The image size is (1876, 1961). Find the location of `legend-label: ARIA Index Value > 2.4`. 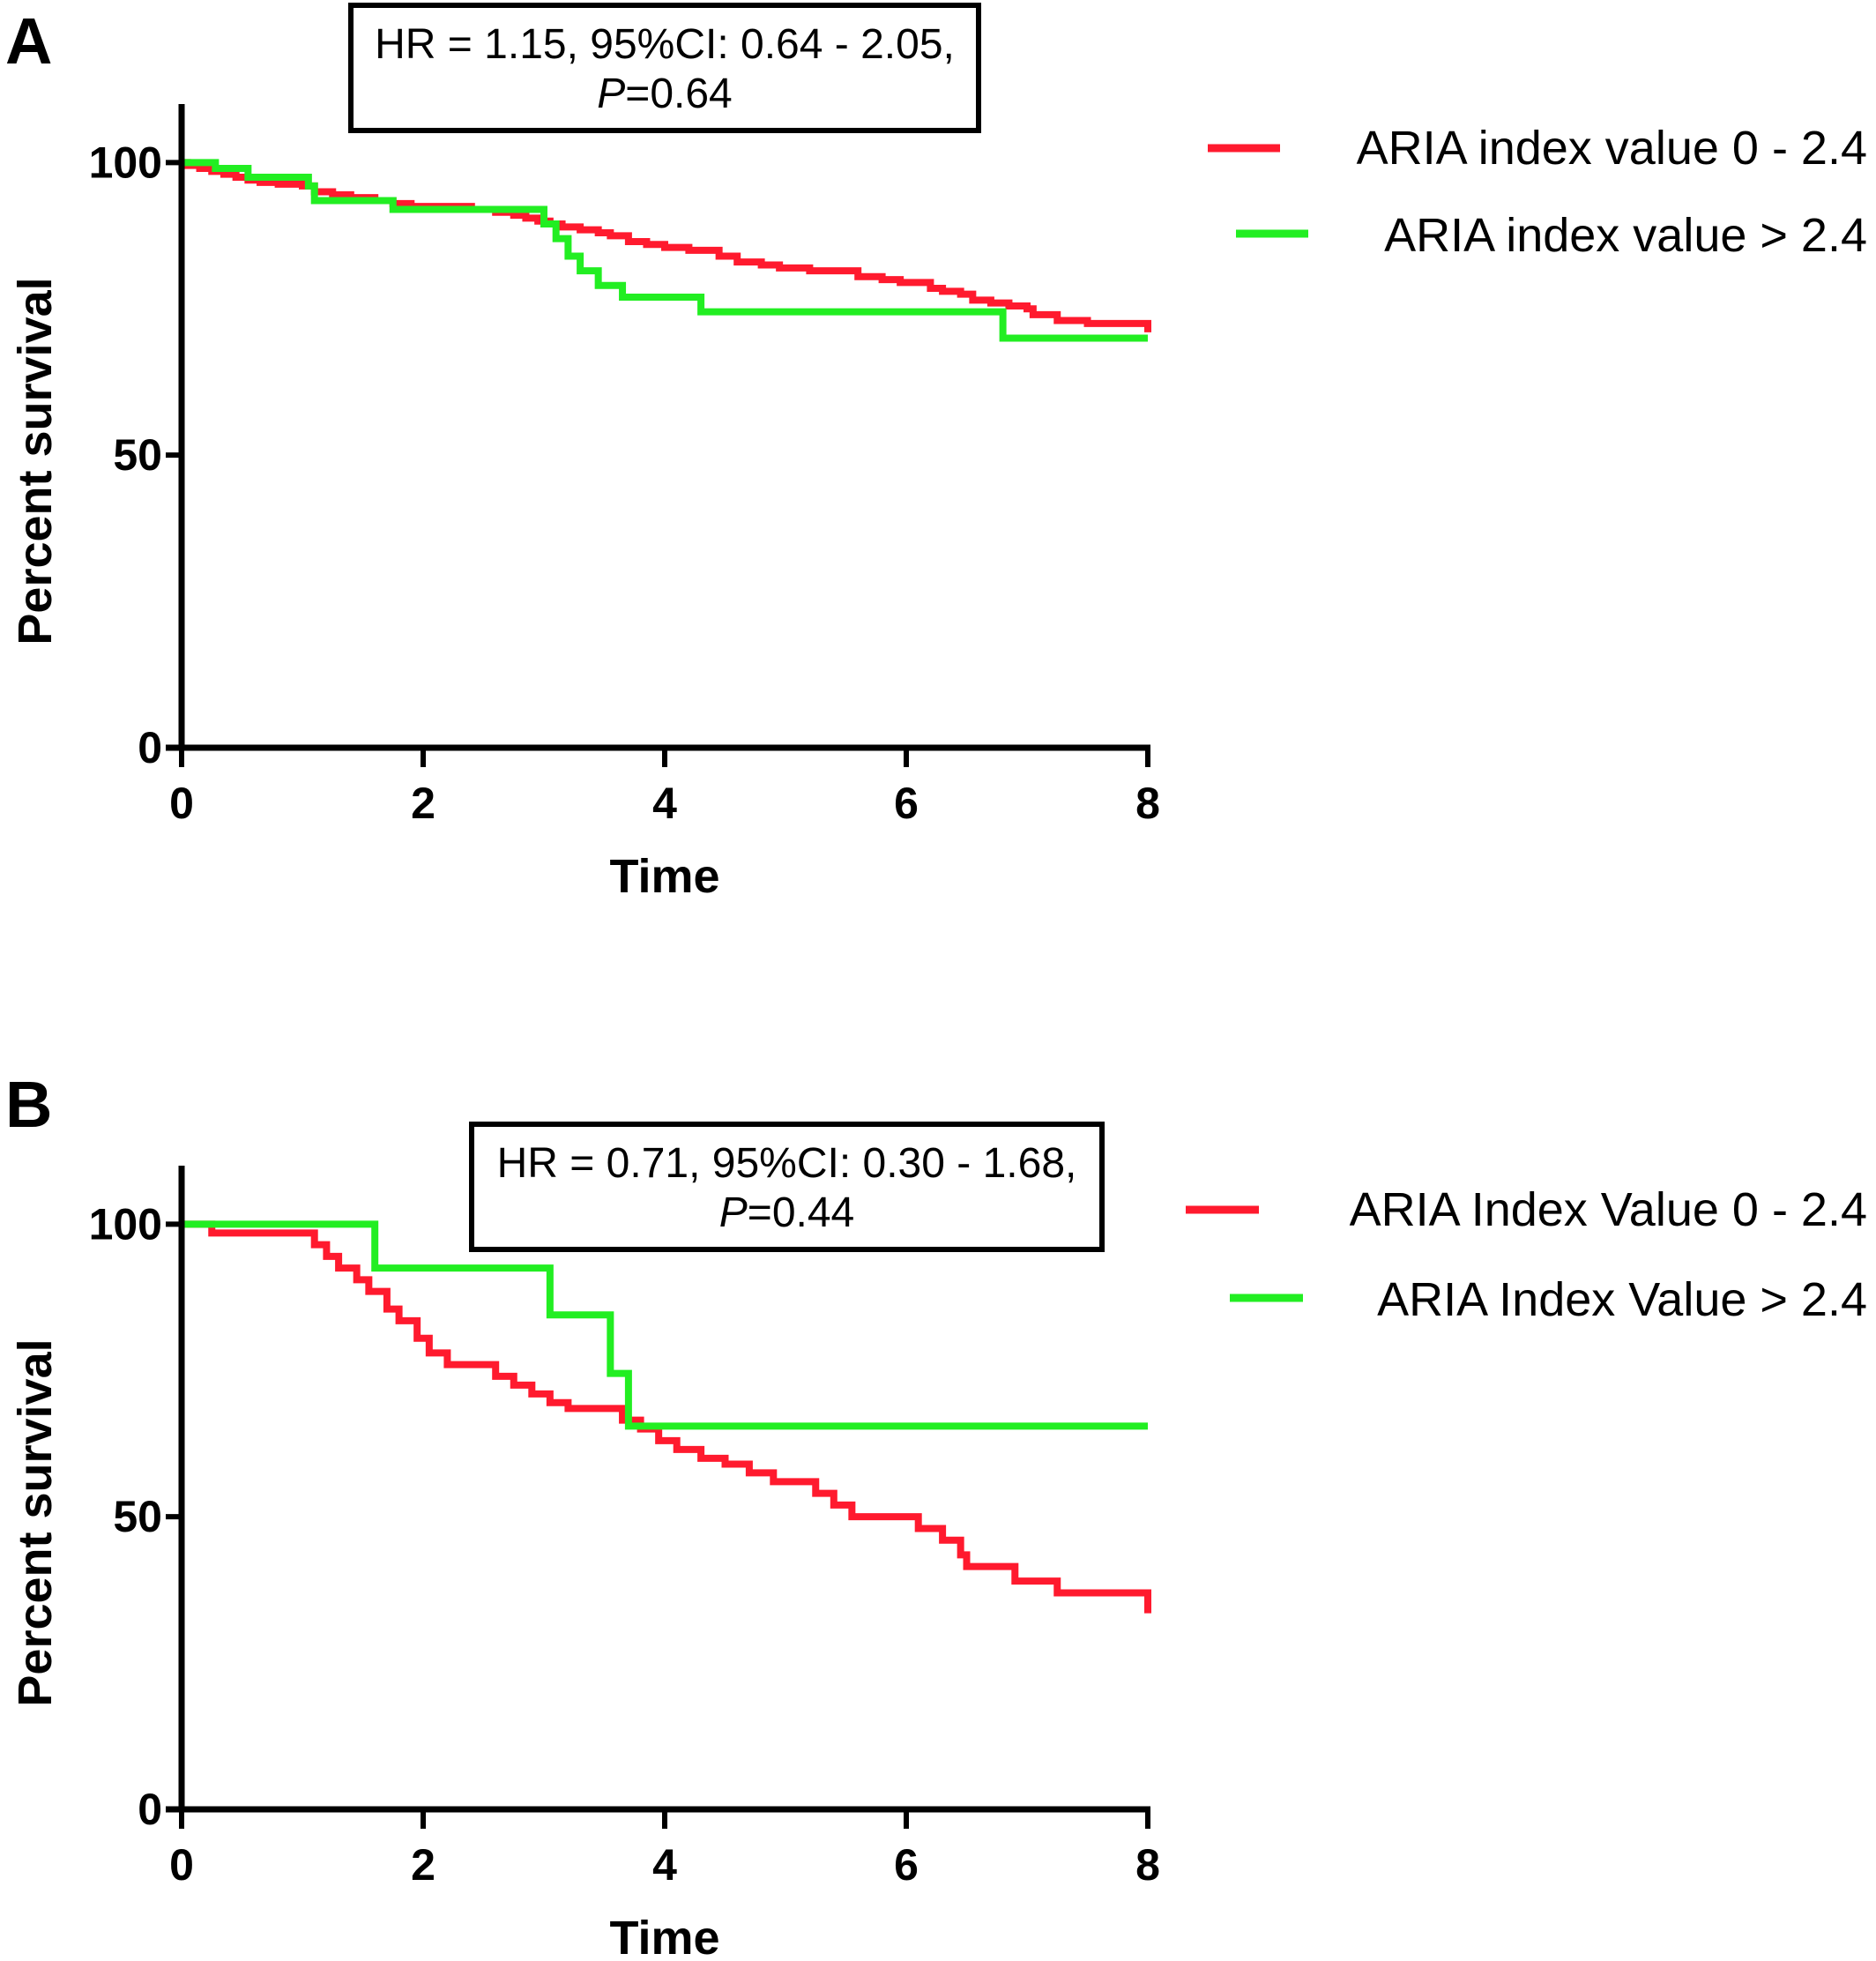

legend-label: ARIA Index Value > 2.4 is located at coordinates (1622, 1299).